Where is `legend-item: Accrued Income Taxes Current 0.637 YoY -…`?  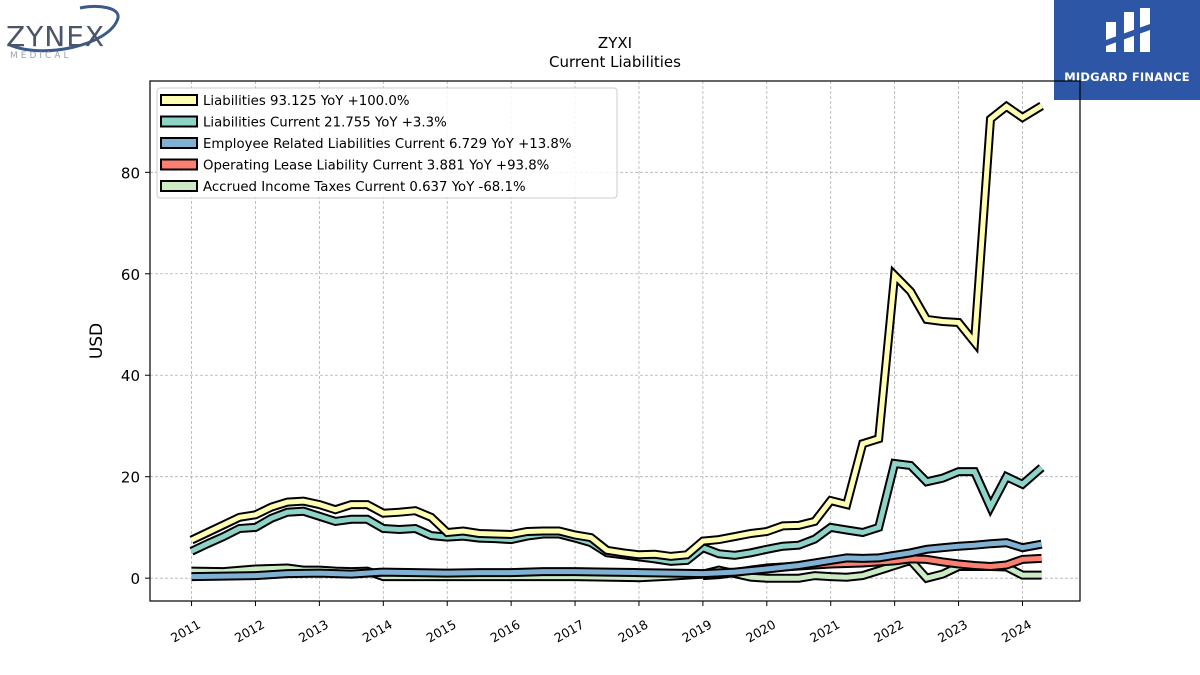 legend-item: Accrued Income Taxes Current 0.637 YoY -… is located at coordinates (343, 187).